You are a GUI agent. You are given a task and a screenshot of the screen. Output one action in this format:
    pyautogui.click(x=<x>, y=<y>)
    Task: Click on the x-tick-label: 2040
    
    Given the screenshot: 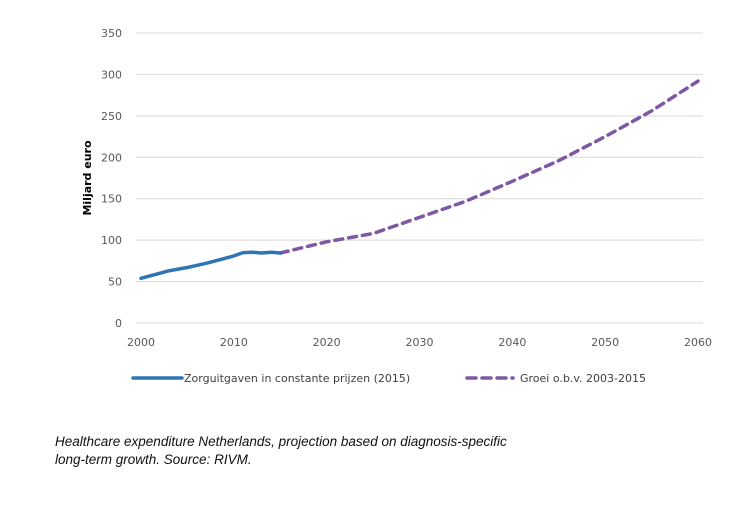 What is the action you would take?
    pyautogui.click(x=512, y=342)
    